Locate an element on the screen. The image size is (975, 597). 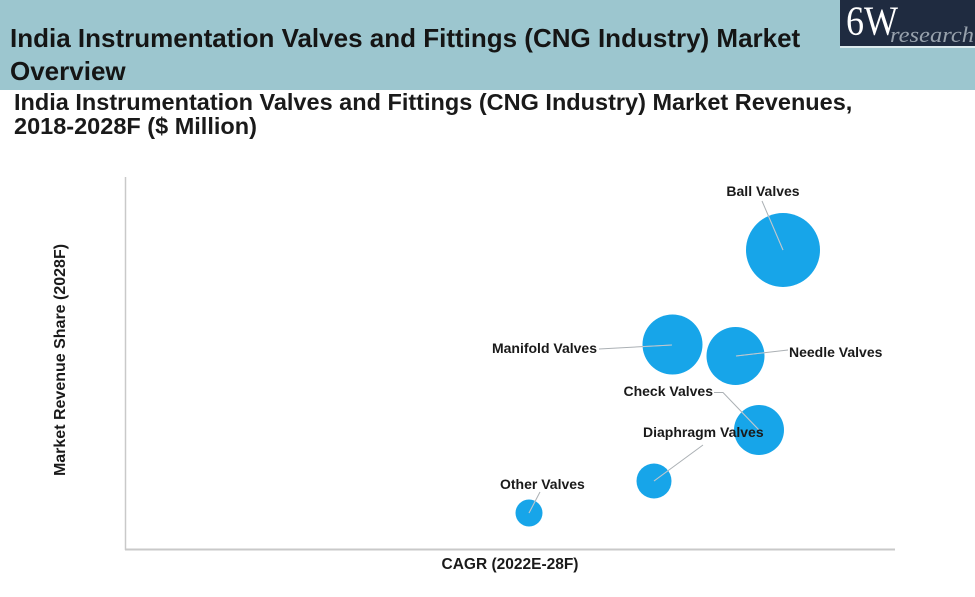
svg-text: CAGR (2022E-28F) is located at coordinates (510, 564).